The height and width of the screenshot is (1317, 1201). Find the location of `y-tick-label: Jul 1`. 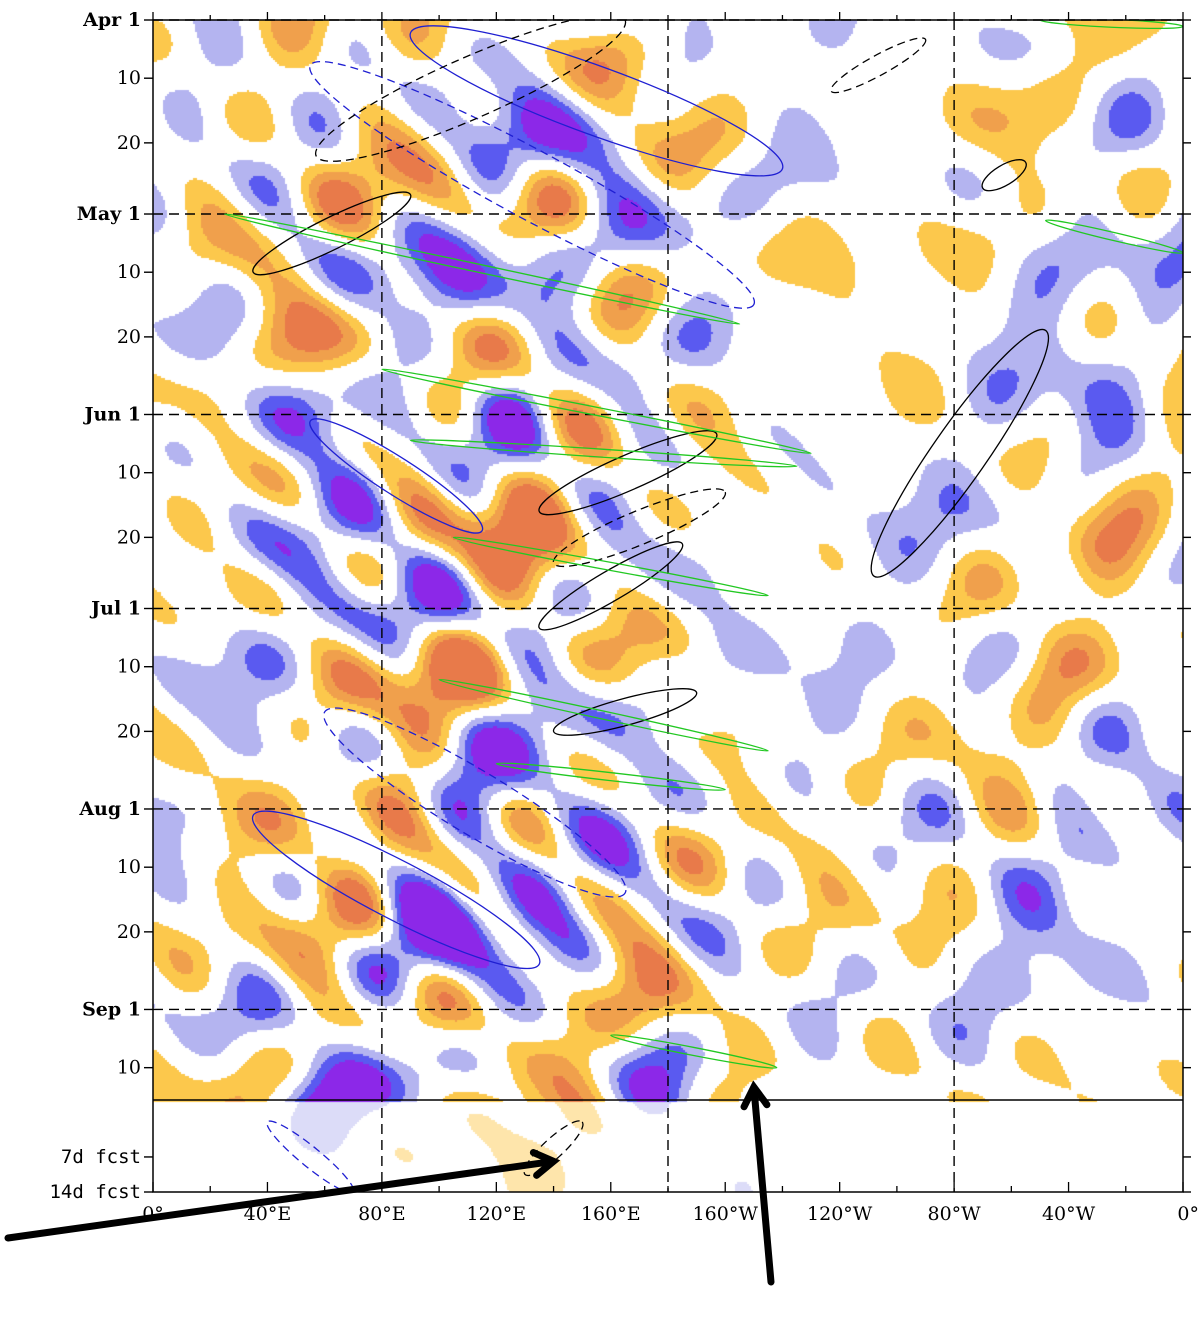

y-tick-label: Jul 1 is located at coordinates (115, 609).